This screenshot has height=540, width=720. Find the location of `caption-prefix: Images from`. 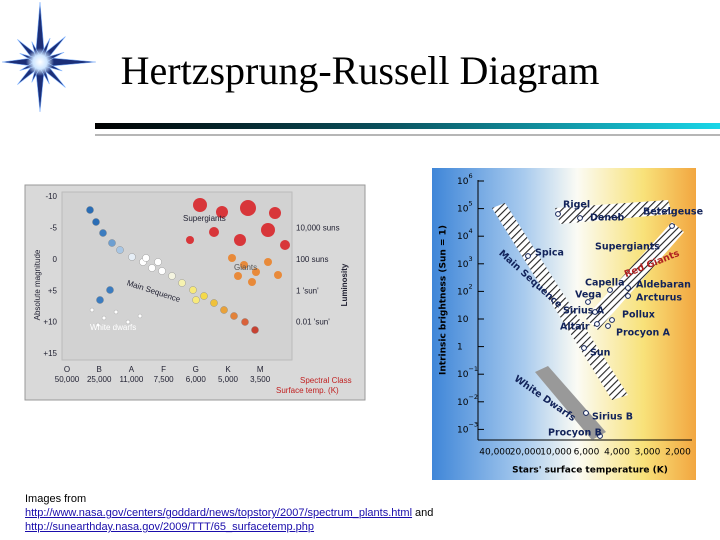

caption-prefix: Images from is located at coordinates (56, 499).